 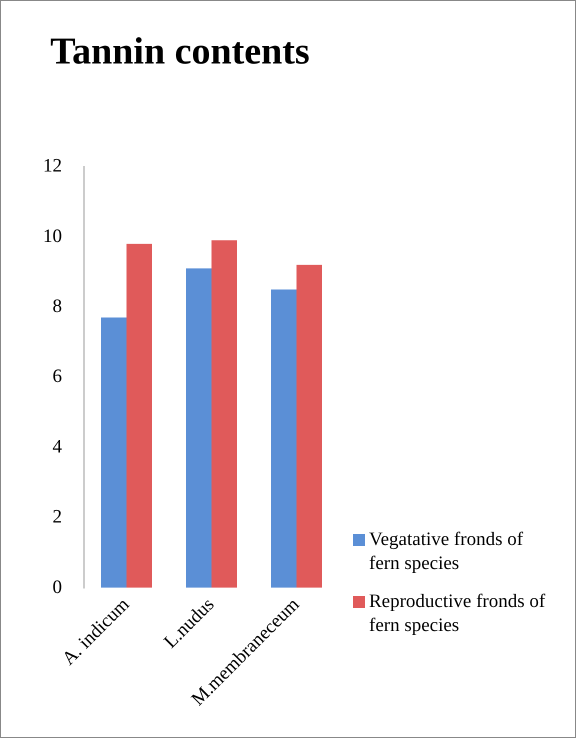 What do you see at coordinates (57, 587) in the screenshot?
I see `y-tick-label: 0` at bounding box center [57, 587].